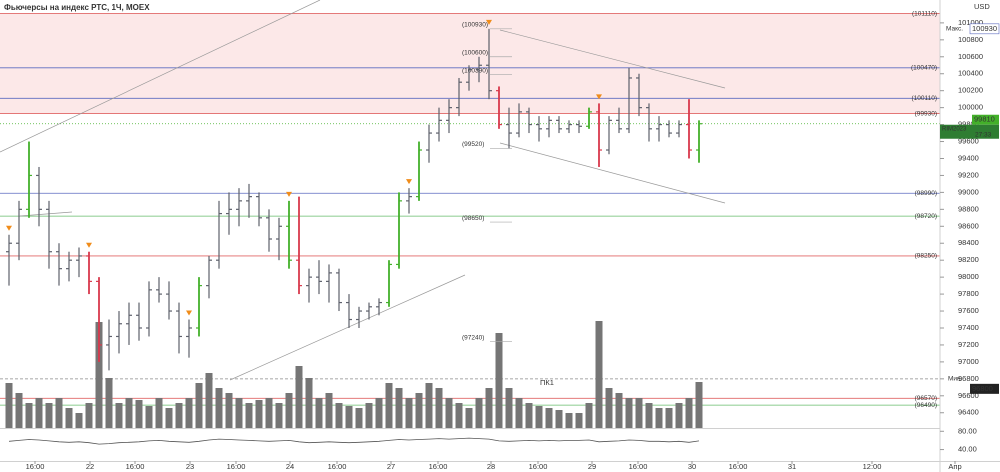 This screenshot has width=1000, height=472. Describe the element at coordinates (473, 144) in the screenshot. I see `annotation-label: (99520)` at that location.